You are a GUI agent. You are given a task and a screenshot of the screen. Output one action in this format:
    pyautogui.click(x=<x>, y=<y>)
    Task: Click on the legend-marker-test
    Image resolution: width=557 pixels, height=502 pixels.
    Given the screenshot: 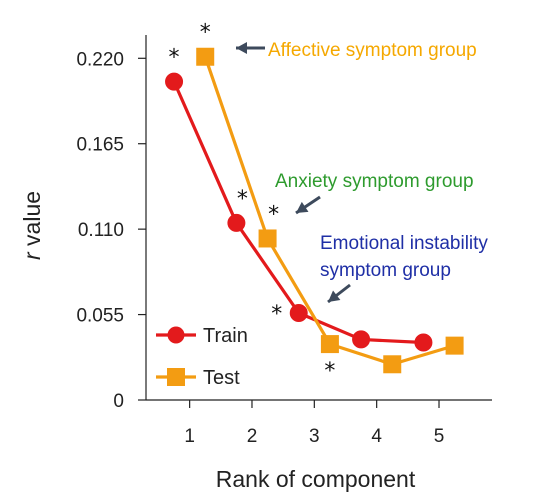 What is the action you would take?
    pyautogui.click(x=176, y=377)
    